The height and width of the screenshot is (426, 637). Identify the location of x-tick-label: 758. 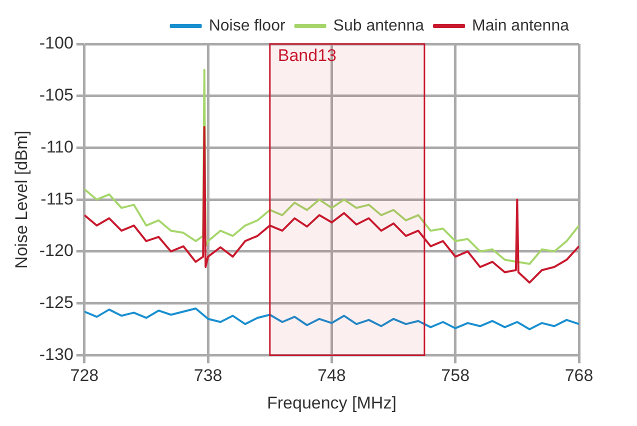
(455, 376).